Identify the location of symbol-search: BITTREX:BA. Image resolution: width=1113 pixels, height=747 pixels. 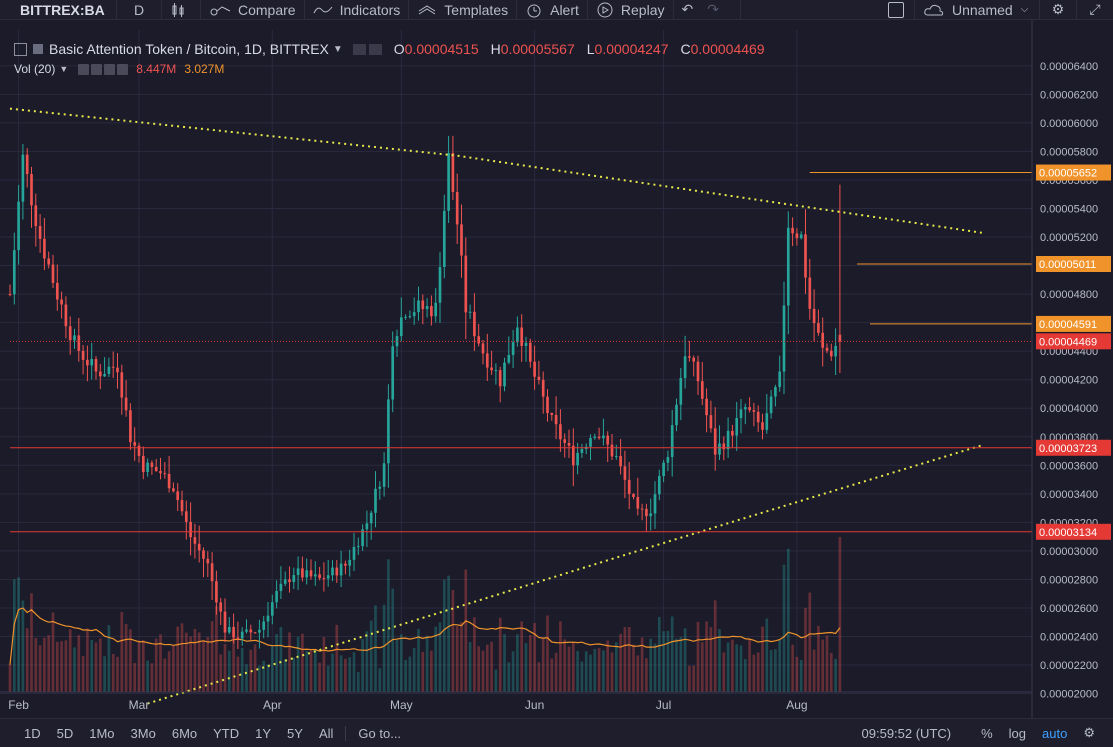
(58, 9).